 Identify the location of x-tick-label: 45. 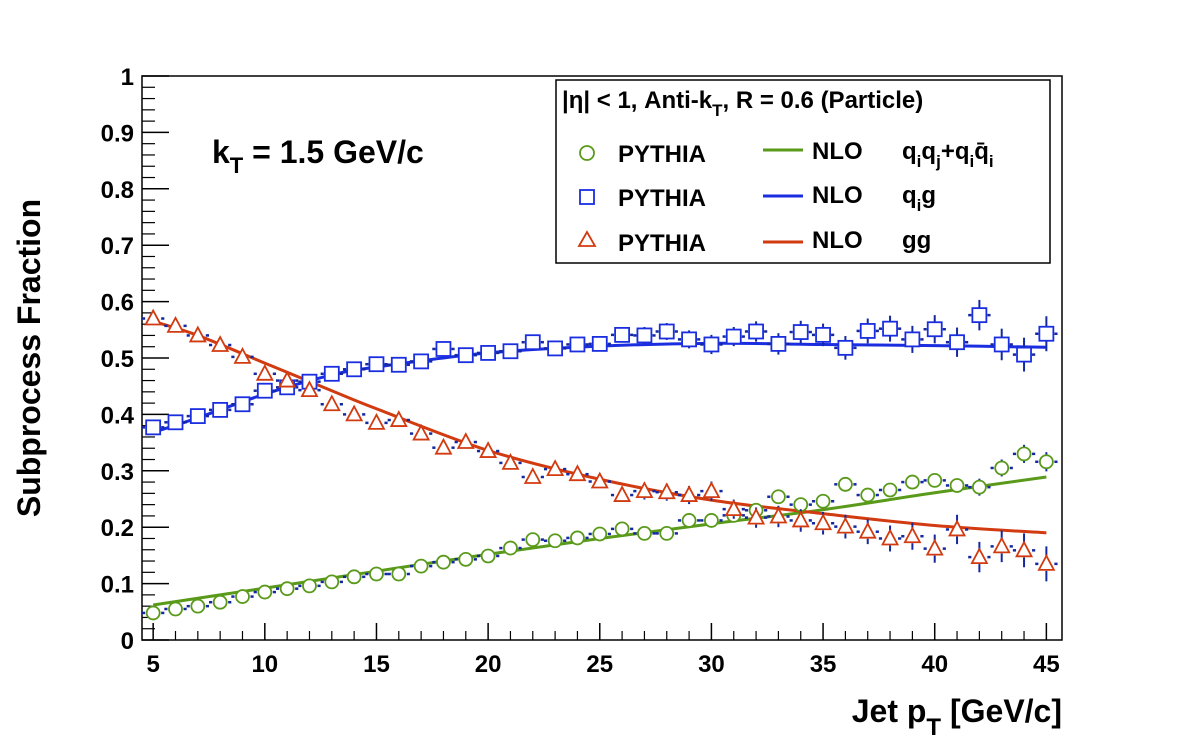
(1046, 664).